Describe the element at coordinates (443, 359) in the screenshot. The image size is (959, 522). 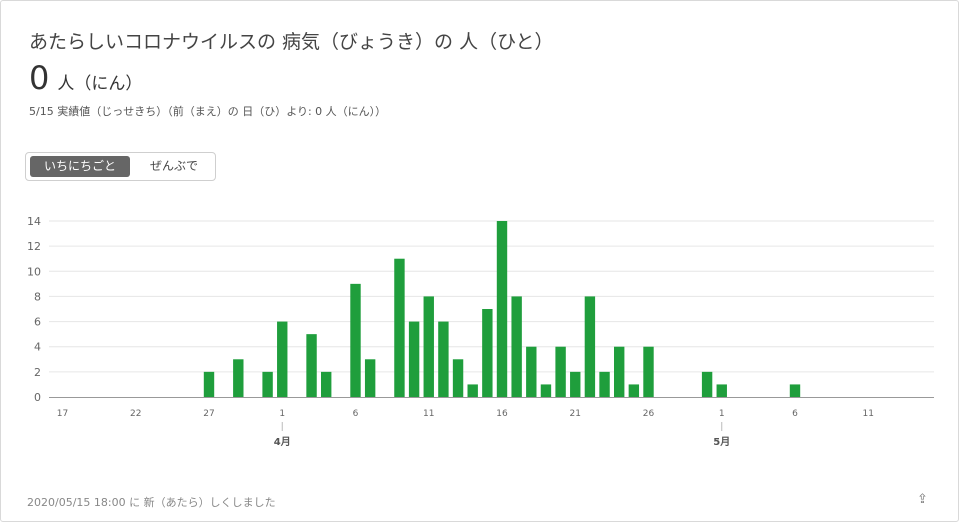
I see `bar-4/12` at that location.